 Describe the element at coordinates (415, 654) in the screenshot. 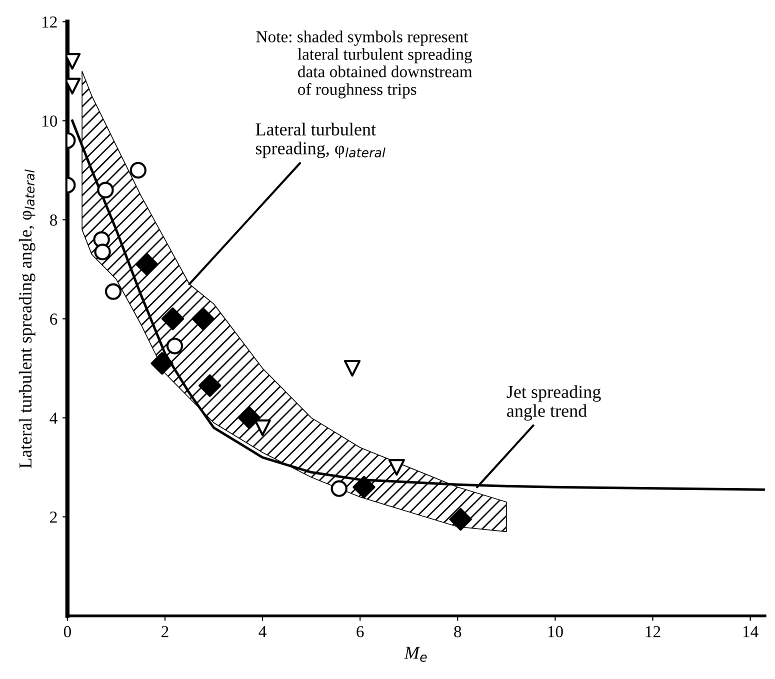

I see `x-axis-title: M$_{e}$` at that location.